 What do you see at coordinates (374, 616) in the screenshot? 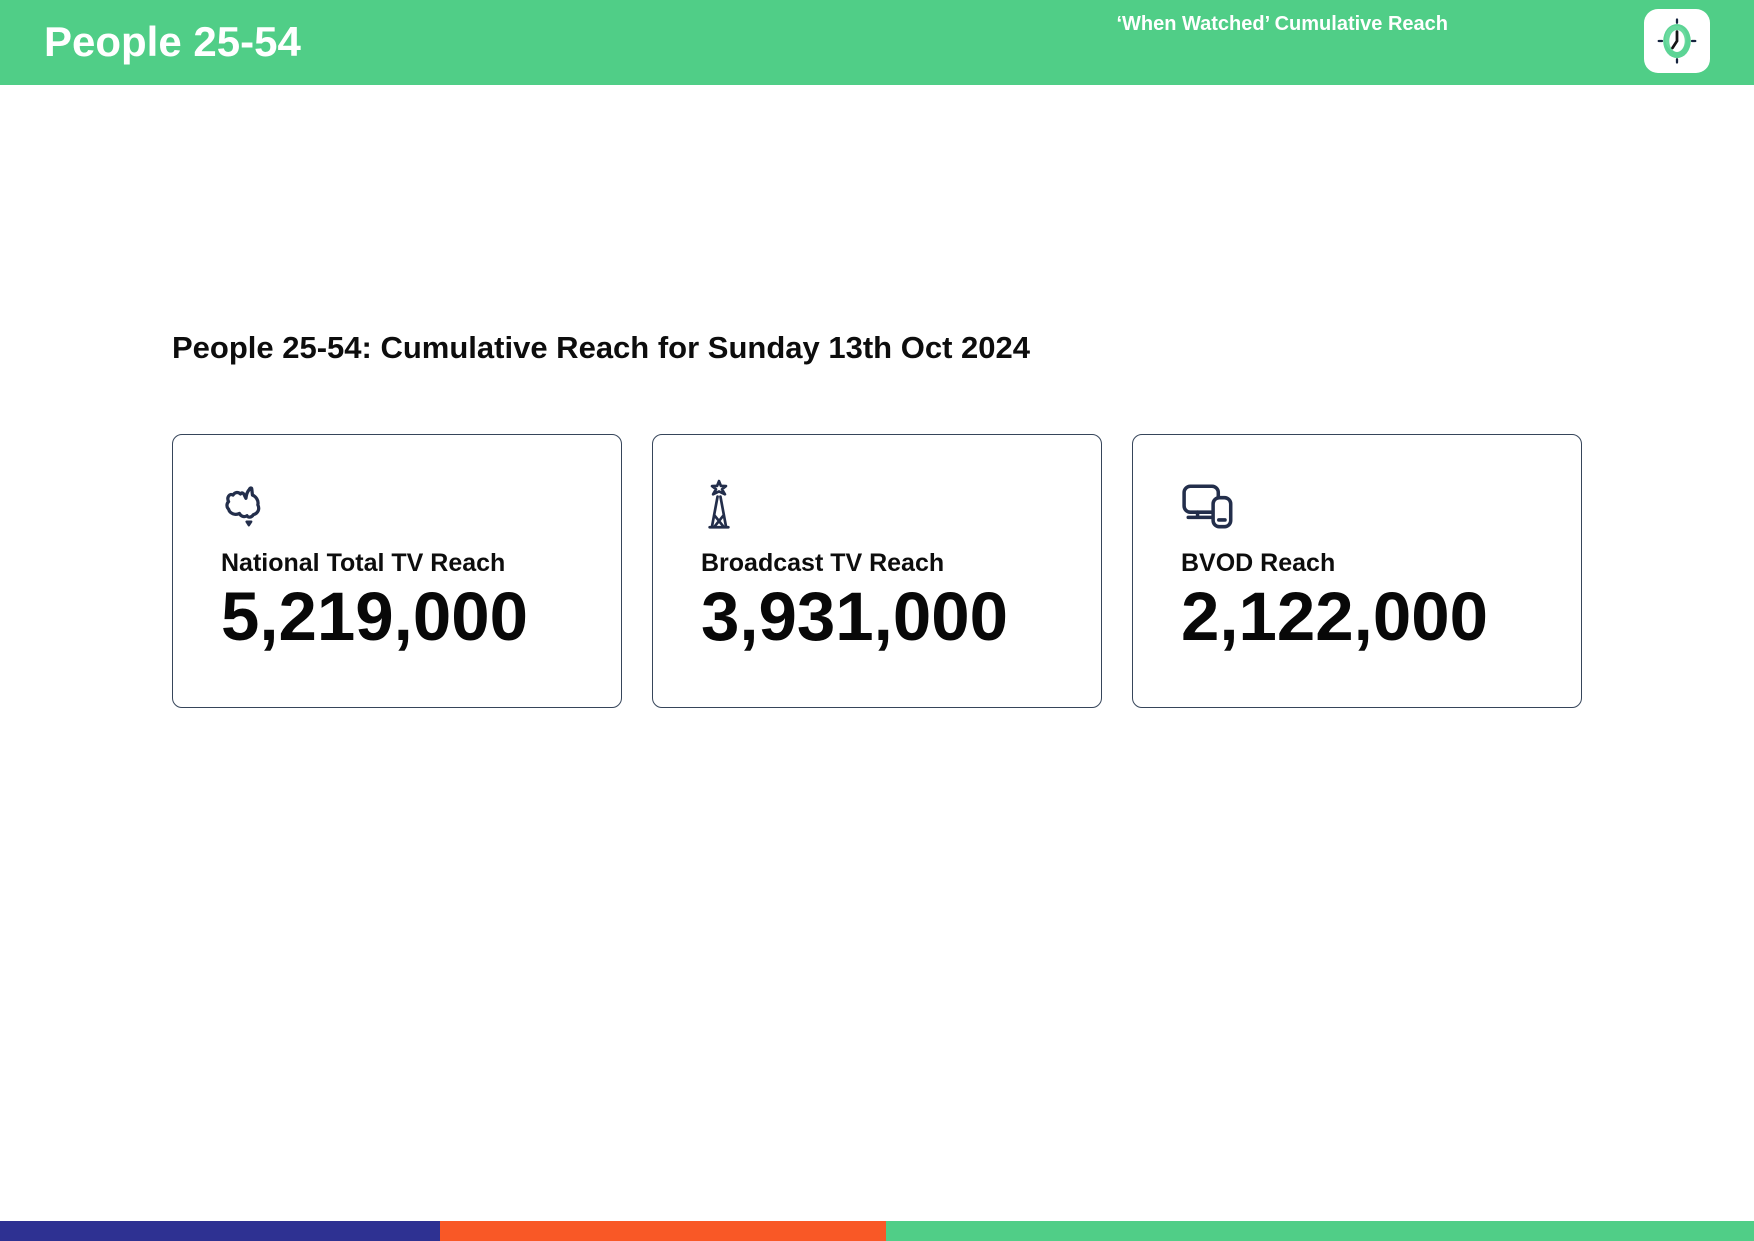
I see `kpi-value: 5,219,000` at bounding box center [374, 616].